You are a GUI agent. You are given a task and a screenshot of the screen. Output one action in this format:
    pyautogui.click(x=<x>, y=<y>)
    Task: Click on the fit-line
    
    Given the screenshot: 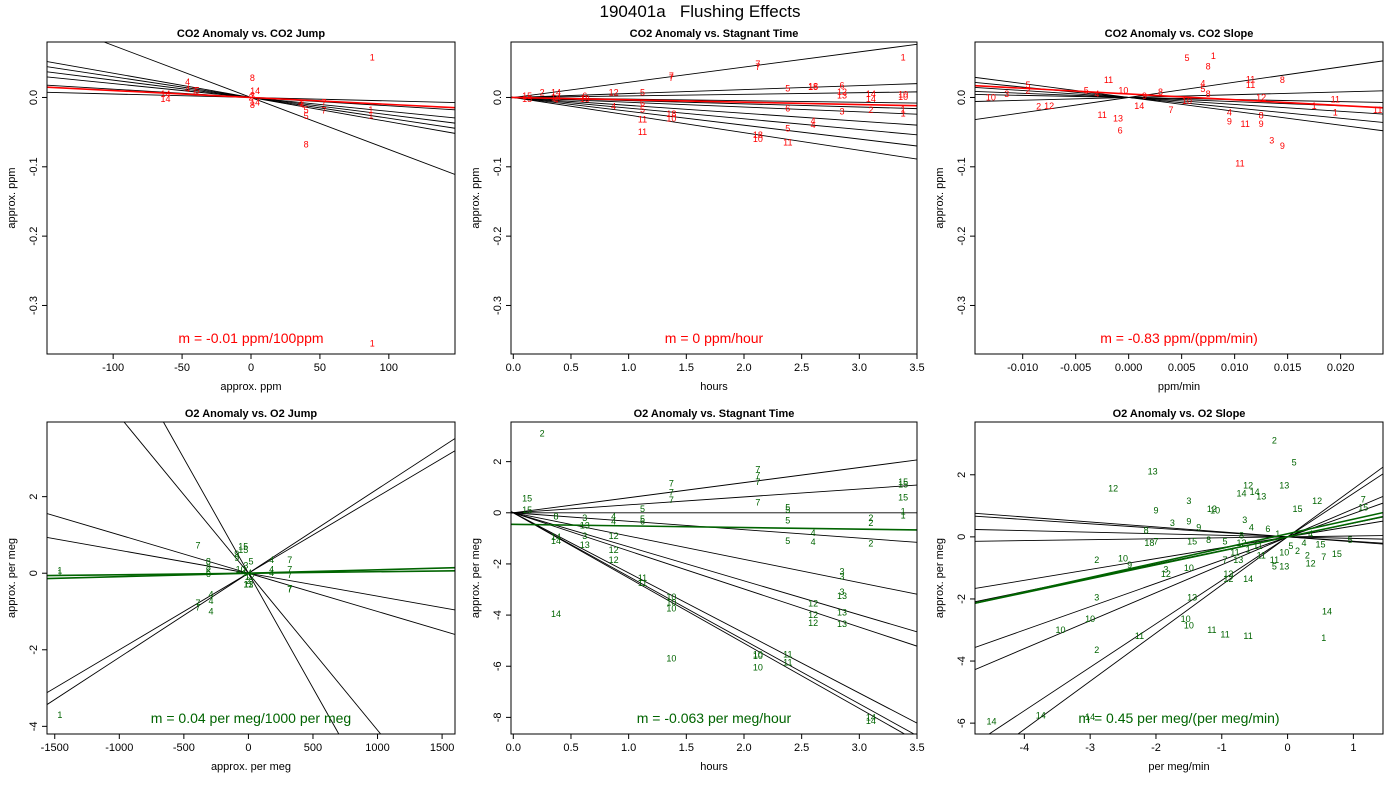 What is the action you would take?
    pyautogui.click(x=251, y=573)
    